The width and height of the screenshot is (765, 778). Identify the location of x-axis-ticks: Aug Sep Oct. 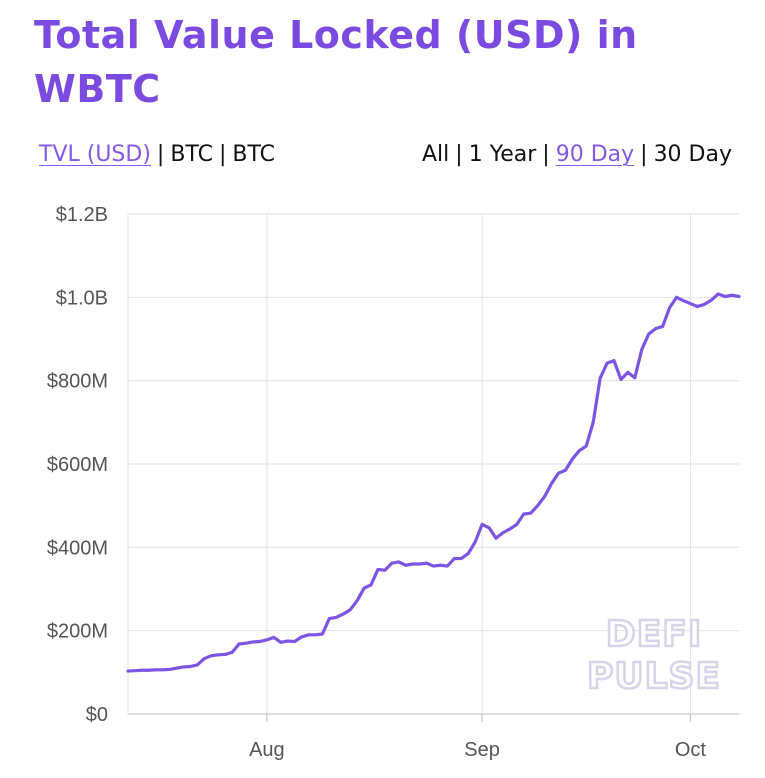
(477, 750).